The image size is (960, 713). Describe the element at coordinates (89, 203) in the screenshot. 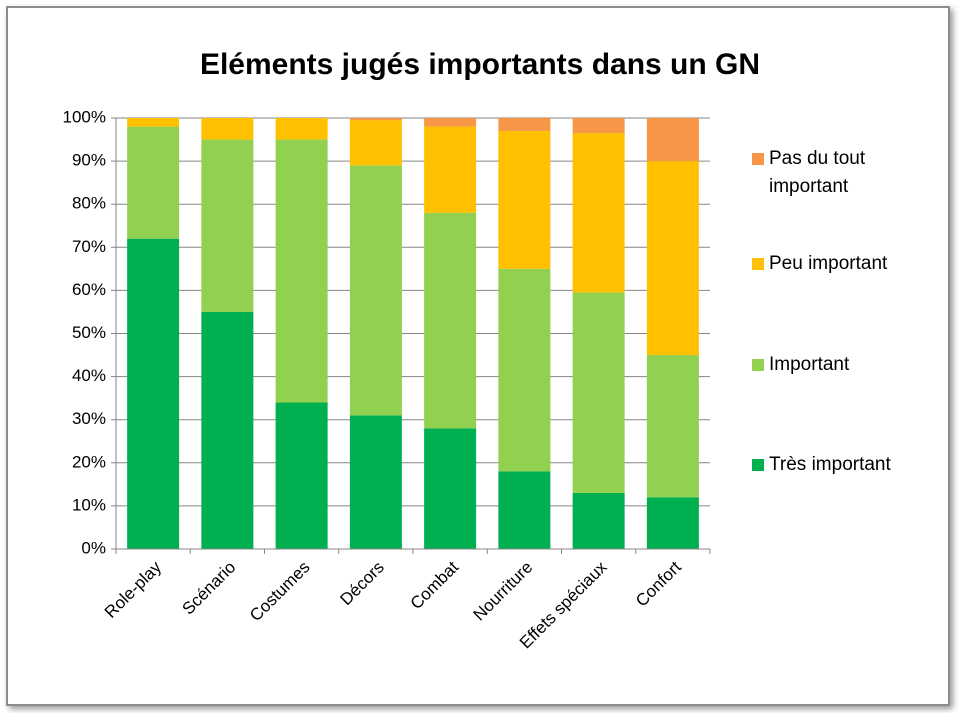

I see `y-tick-label: 80%` at that location.